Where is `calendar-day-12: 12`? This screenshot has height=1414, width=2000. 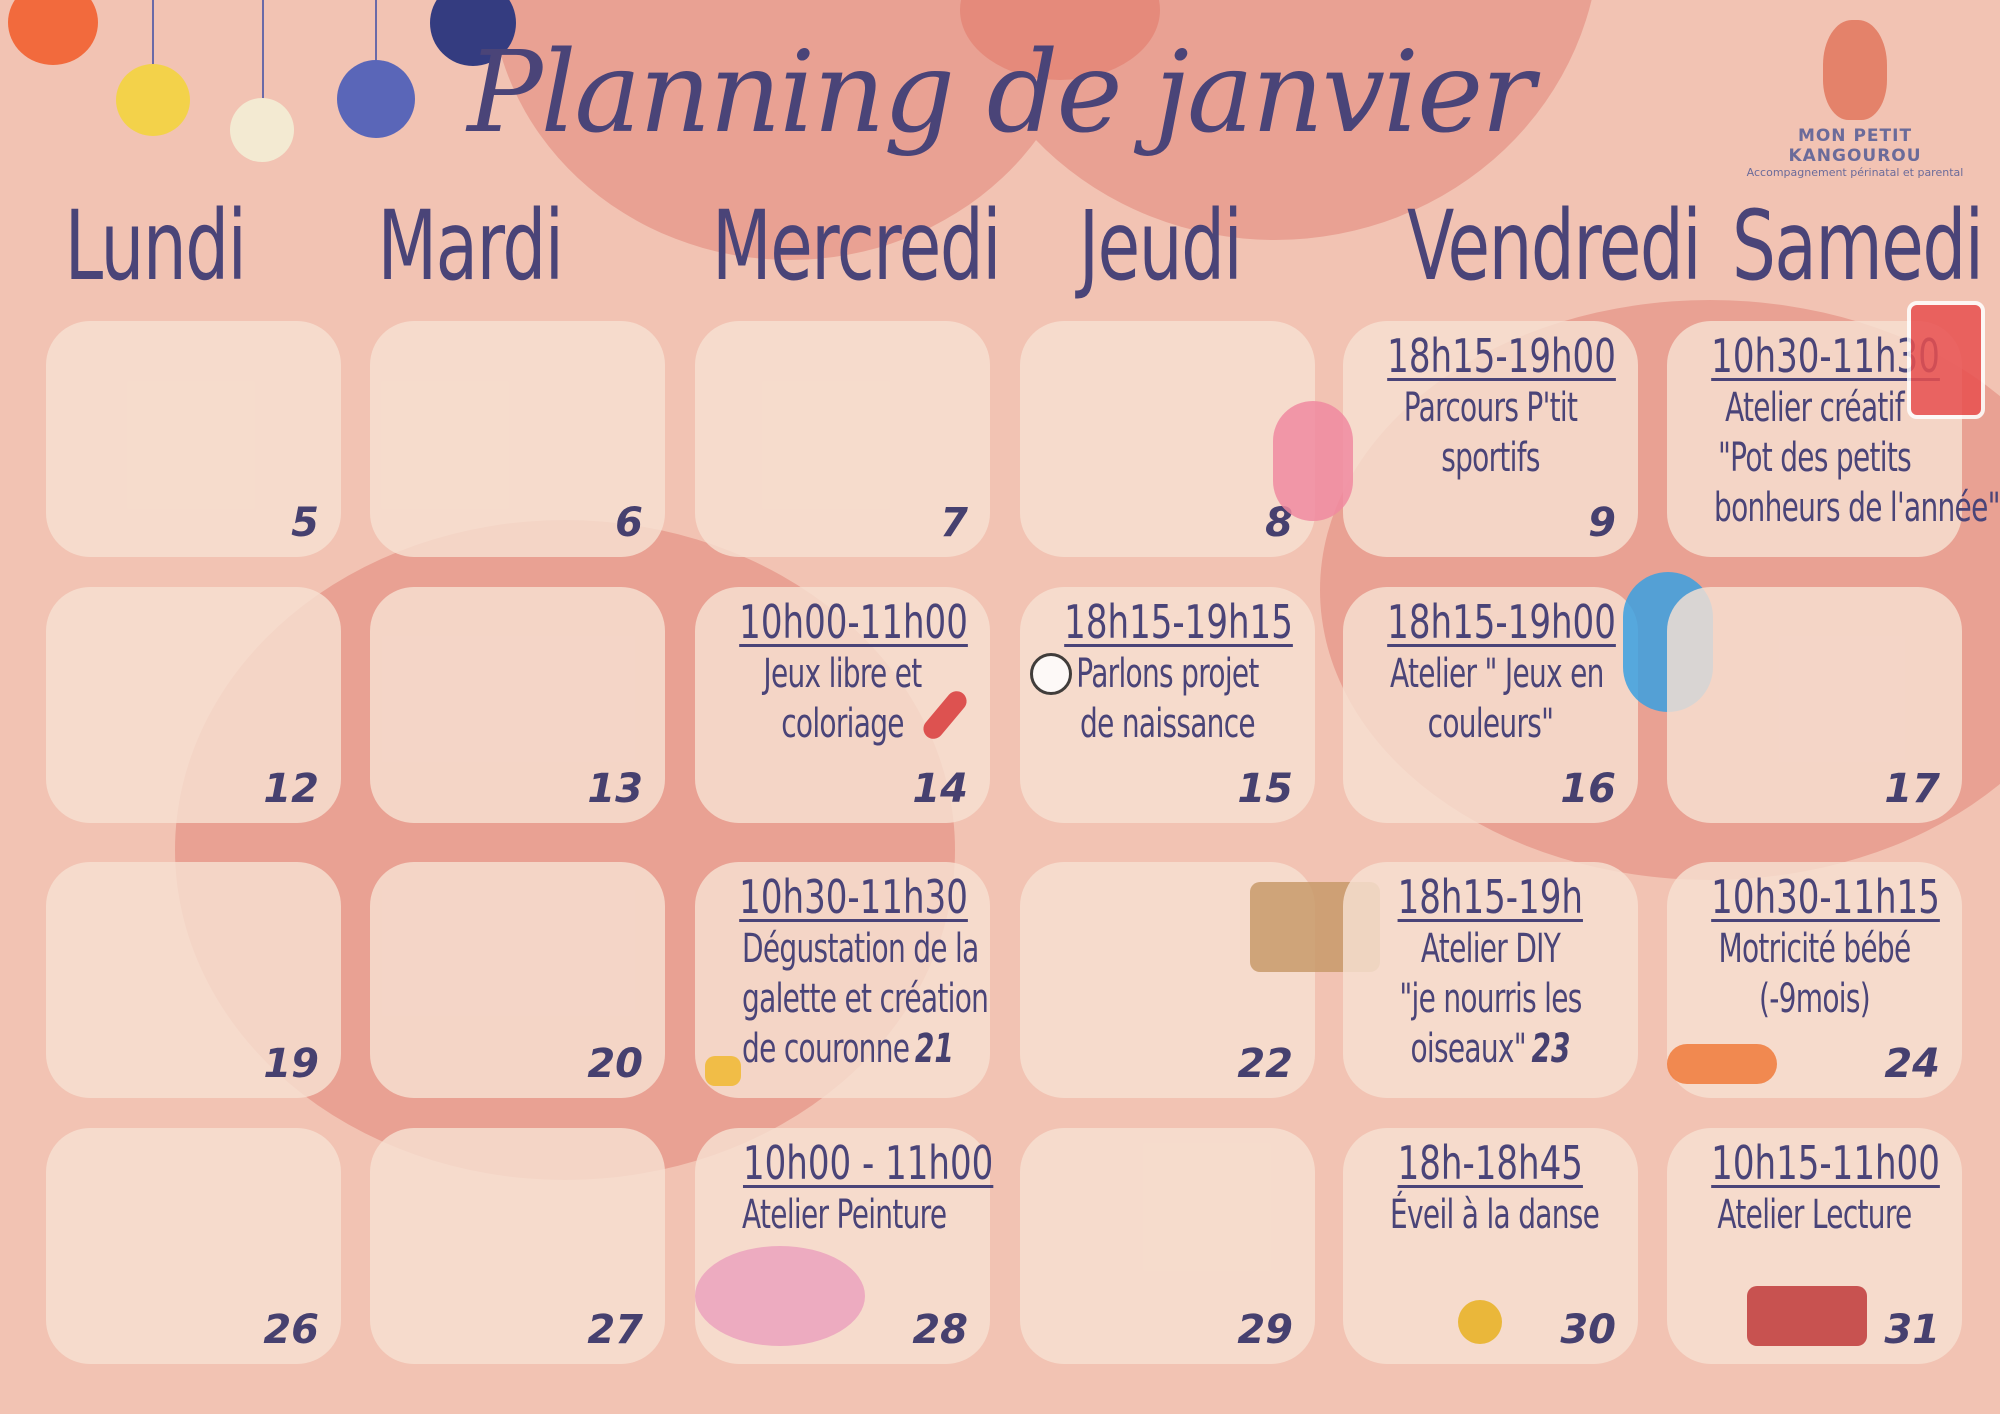 calendar-day-12: 12 is located at coordinates (193, 705).